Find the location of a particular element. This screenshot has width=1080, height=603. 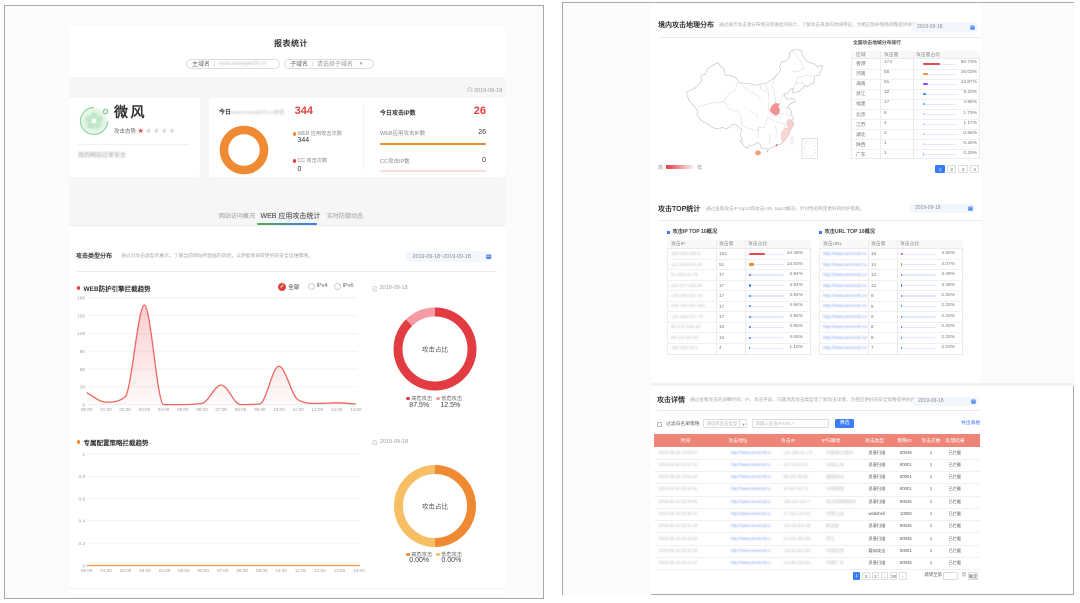

svg-text: 0.2 is located at coordinates (82, 543).